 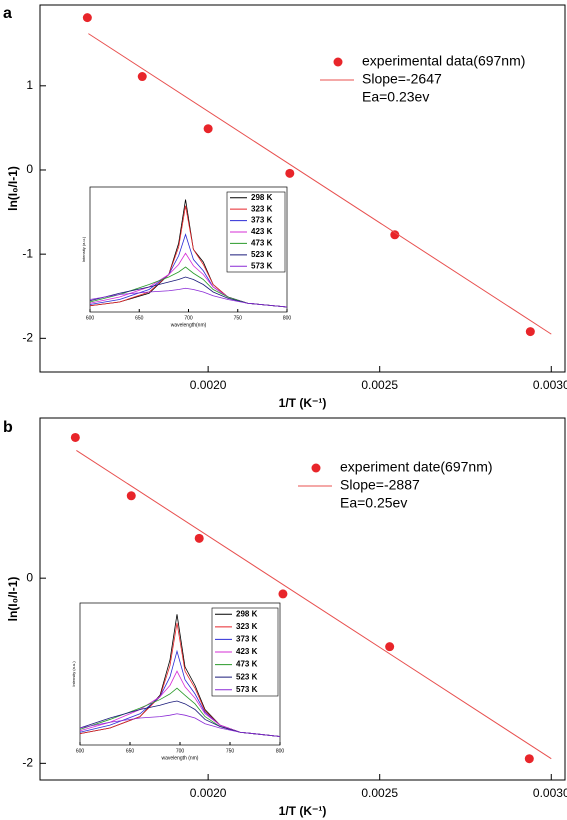 I want to click on y-tick-label: 1, so click(x=29, y=85).